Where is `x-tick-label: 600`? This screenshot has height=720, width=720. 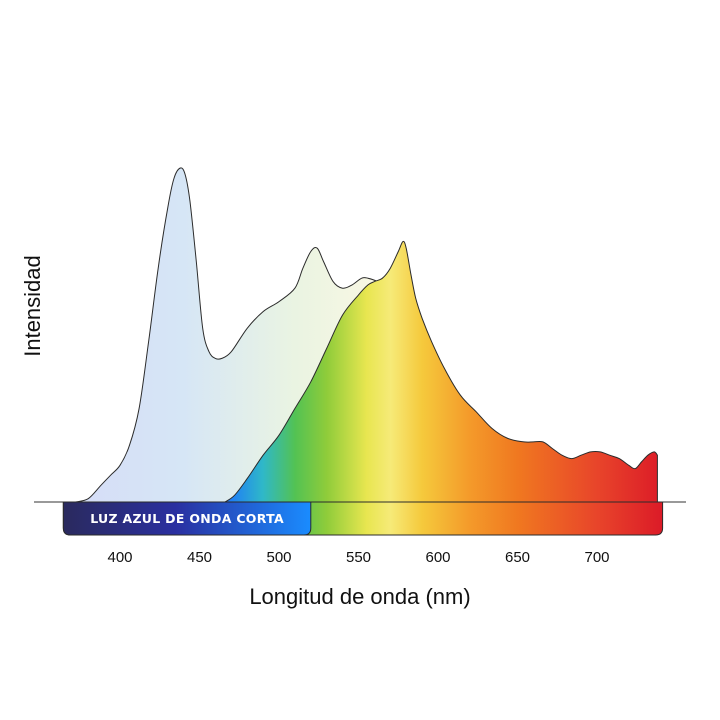 x-tick-label: 600 is located at coordinates (437, 557).